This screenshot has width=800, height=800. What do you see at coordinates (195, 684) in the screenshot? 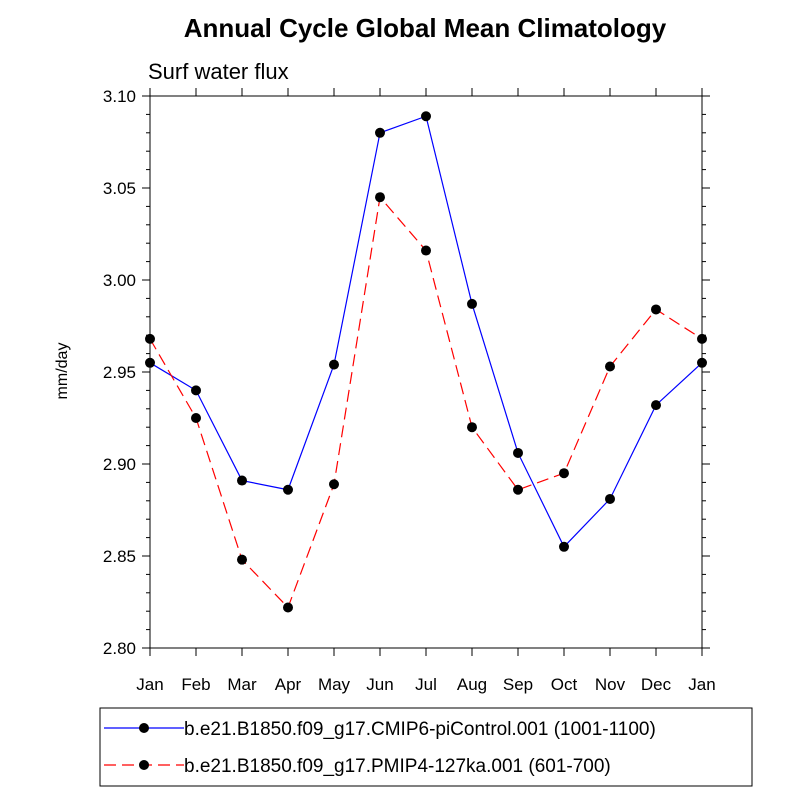
I see `x-tick-label: Feb` at bounding box center [195, 684].